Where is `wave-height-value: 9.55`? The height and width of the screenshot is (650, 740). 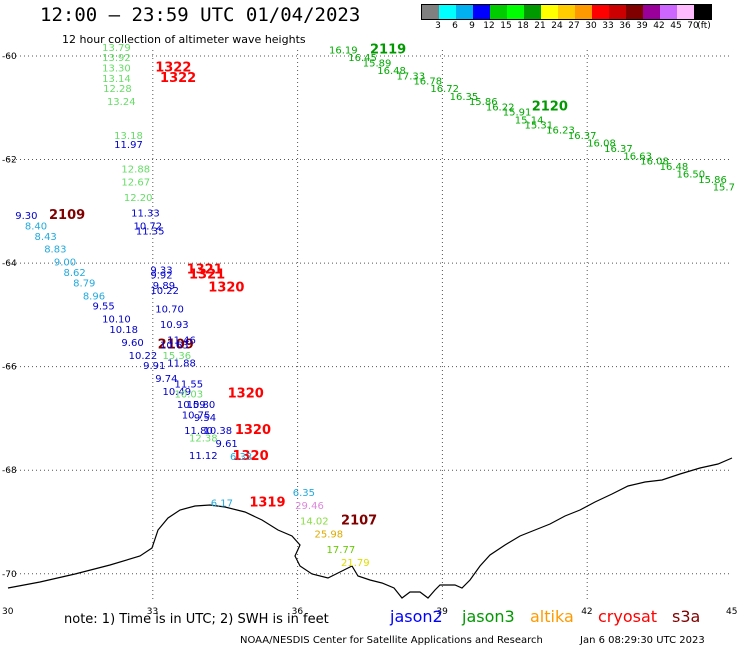 wave-height-value: 9.55 is located at coordinates (103, 307).